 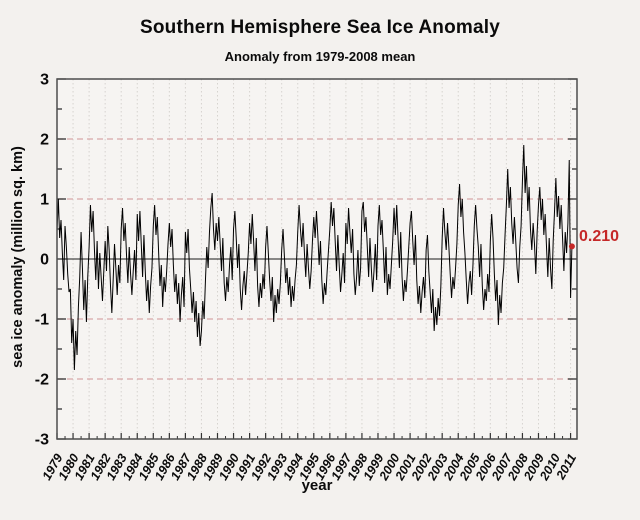 I want to click on chart-subtitle: Anomaly from 1979-2008 mean, so click(x=320, y=56).